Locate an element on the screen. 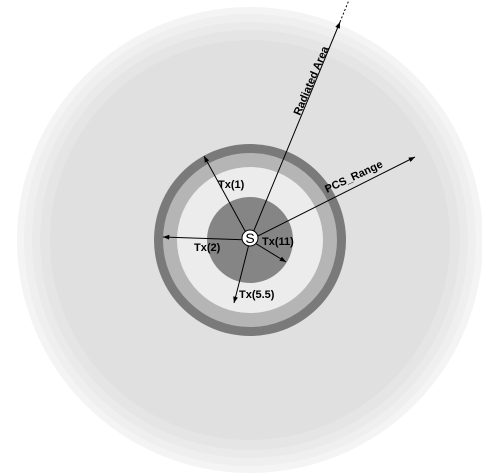 This screenshot has width=482, height=473. source-node: S is located at coordinates (250, 238).